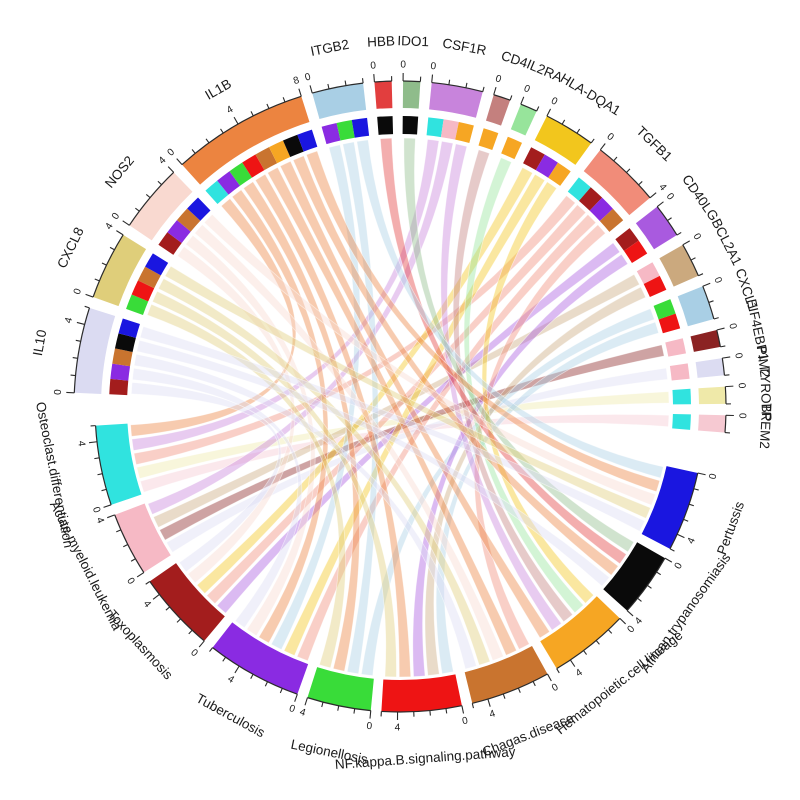 The width and height of the screenshot is (800, 800). Describe the element at coordinates (116, 216) in the screenshot. I see `tick-label-NOS2-0: 0` at that location.